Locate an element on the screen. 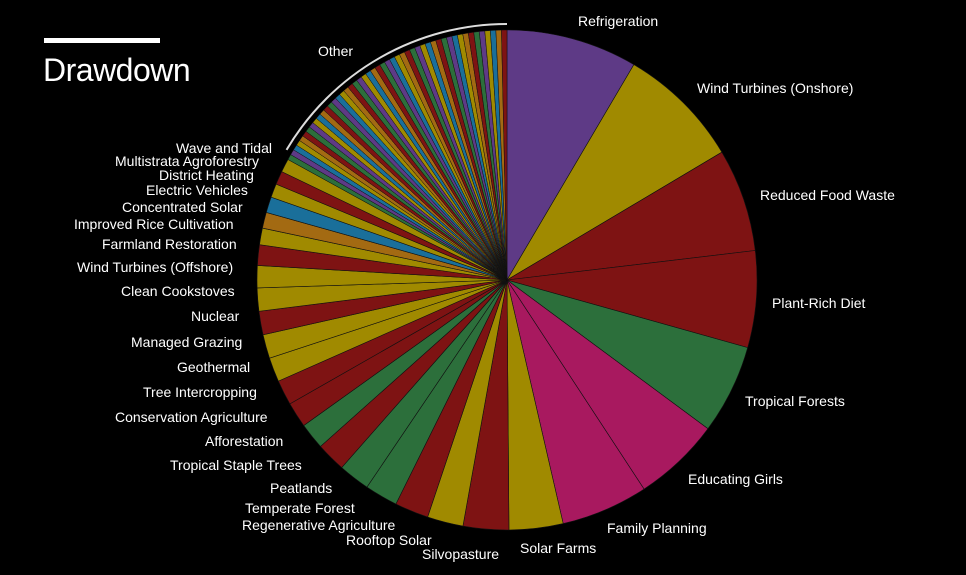 This screenshot has height=575, width=966. other-bracket-arc is located at coordinates (396, 87).